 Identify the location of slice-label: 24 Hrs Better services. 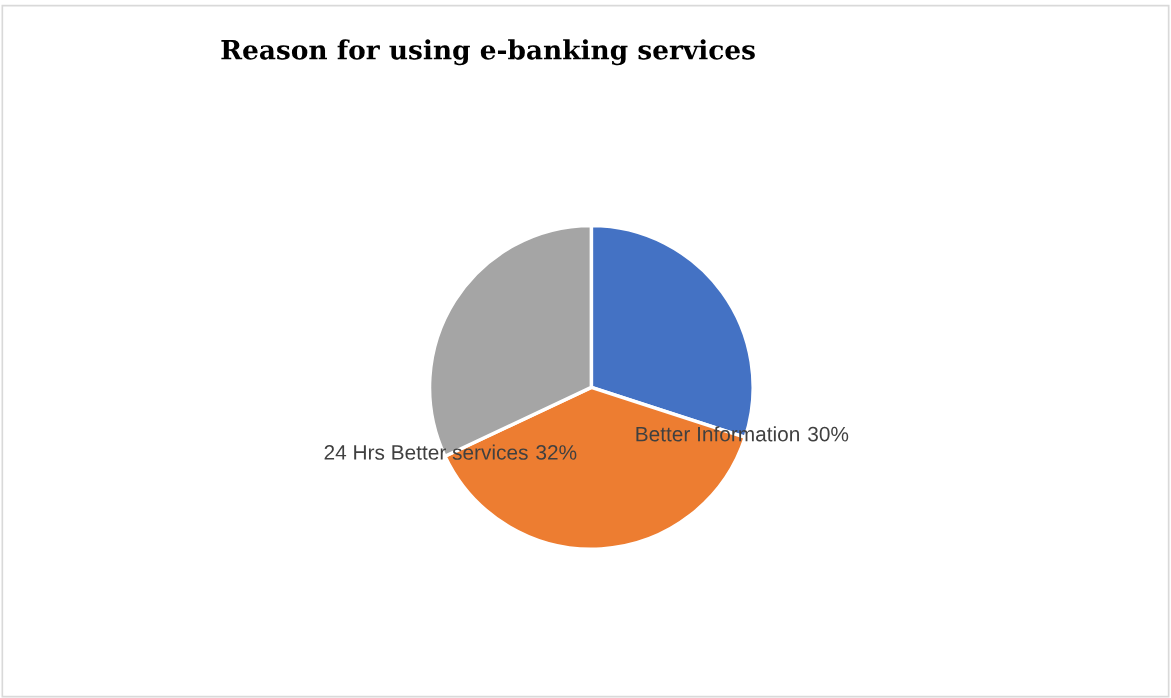
(426, 452).